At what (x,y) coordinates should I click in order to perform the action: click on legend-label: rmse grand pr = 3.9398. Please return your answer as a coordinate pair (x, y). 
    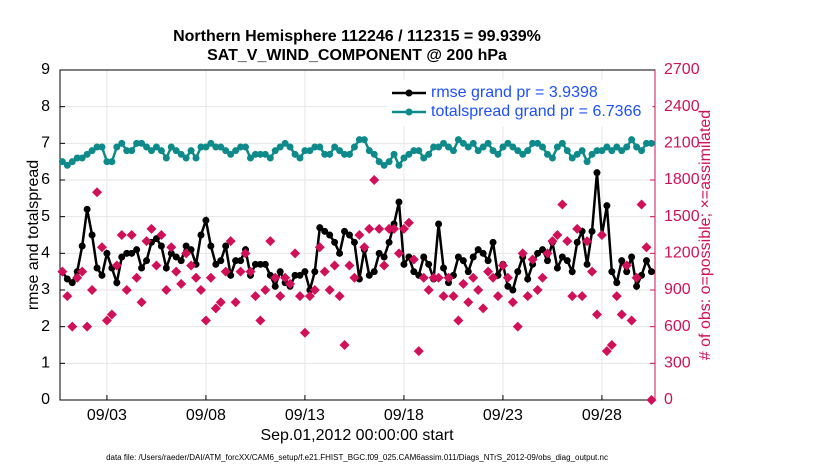
    Looking at the image, I should click on (514, 92).